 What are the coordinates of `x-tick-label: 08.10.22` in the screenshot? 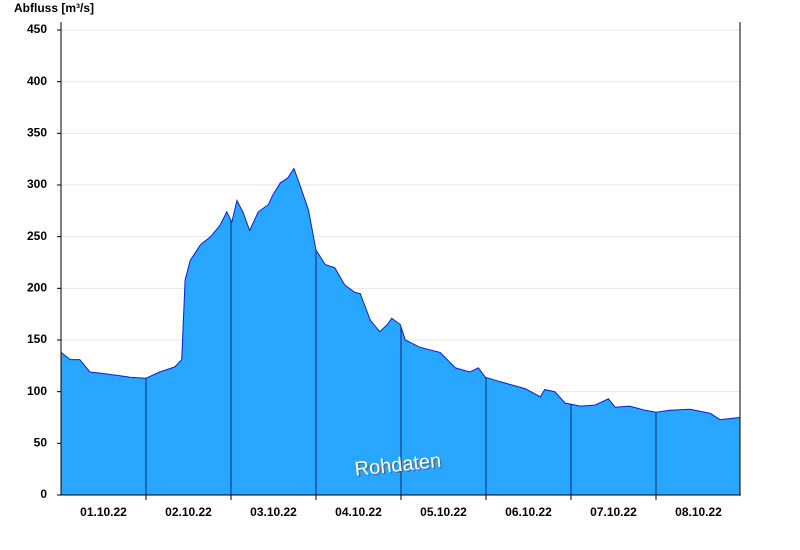 It's located at (698, 512).